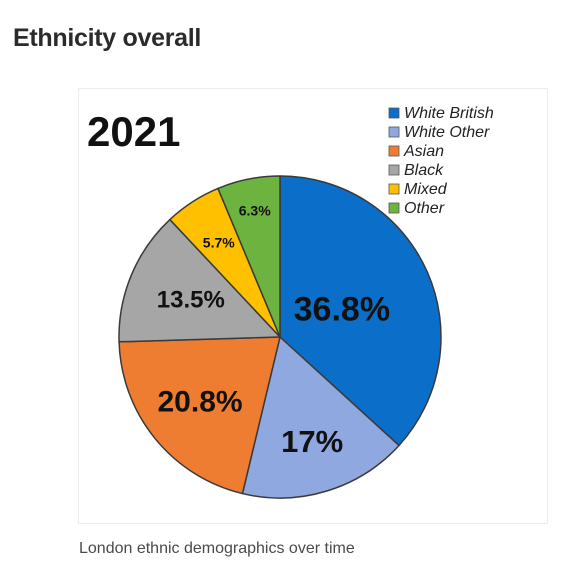  Describe the element at coordinates (447, 132) in the screenshot. I see `legend-label-white-other: White Other` at that location.